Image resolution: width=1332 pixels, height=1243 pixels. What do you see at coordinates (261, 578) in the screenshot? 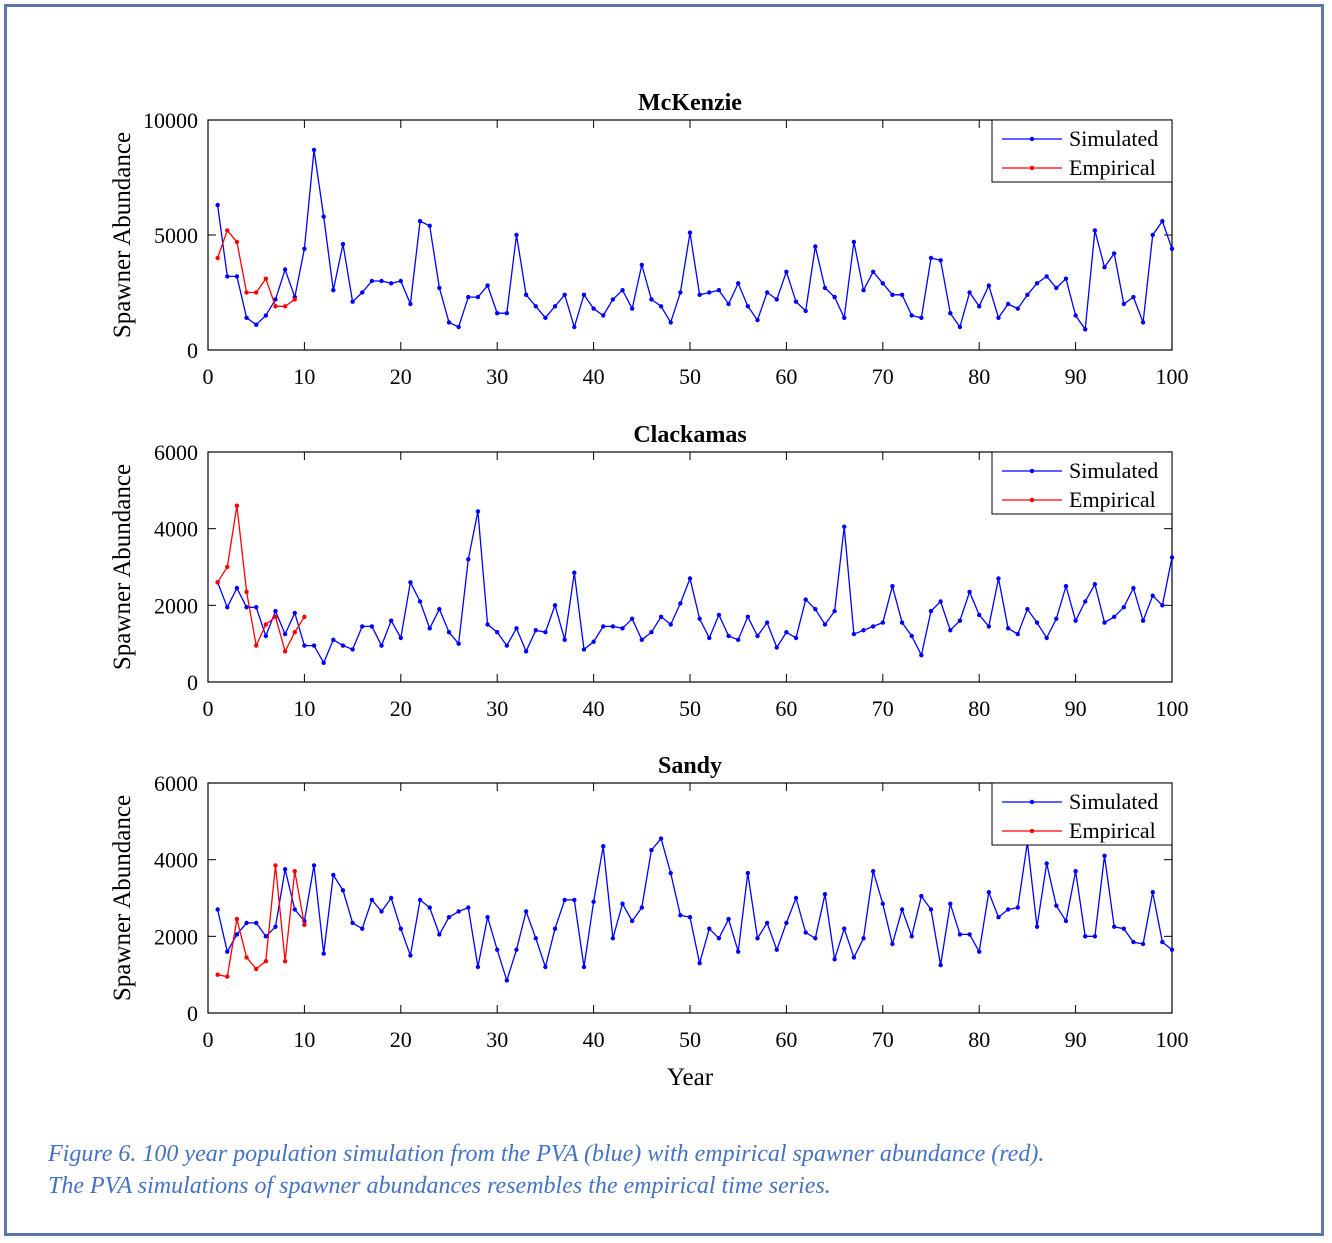
I see `series-empirical` at bounding box center [261, 578].